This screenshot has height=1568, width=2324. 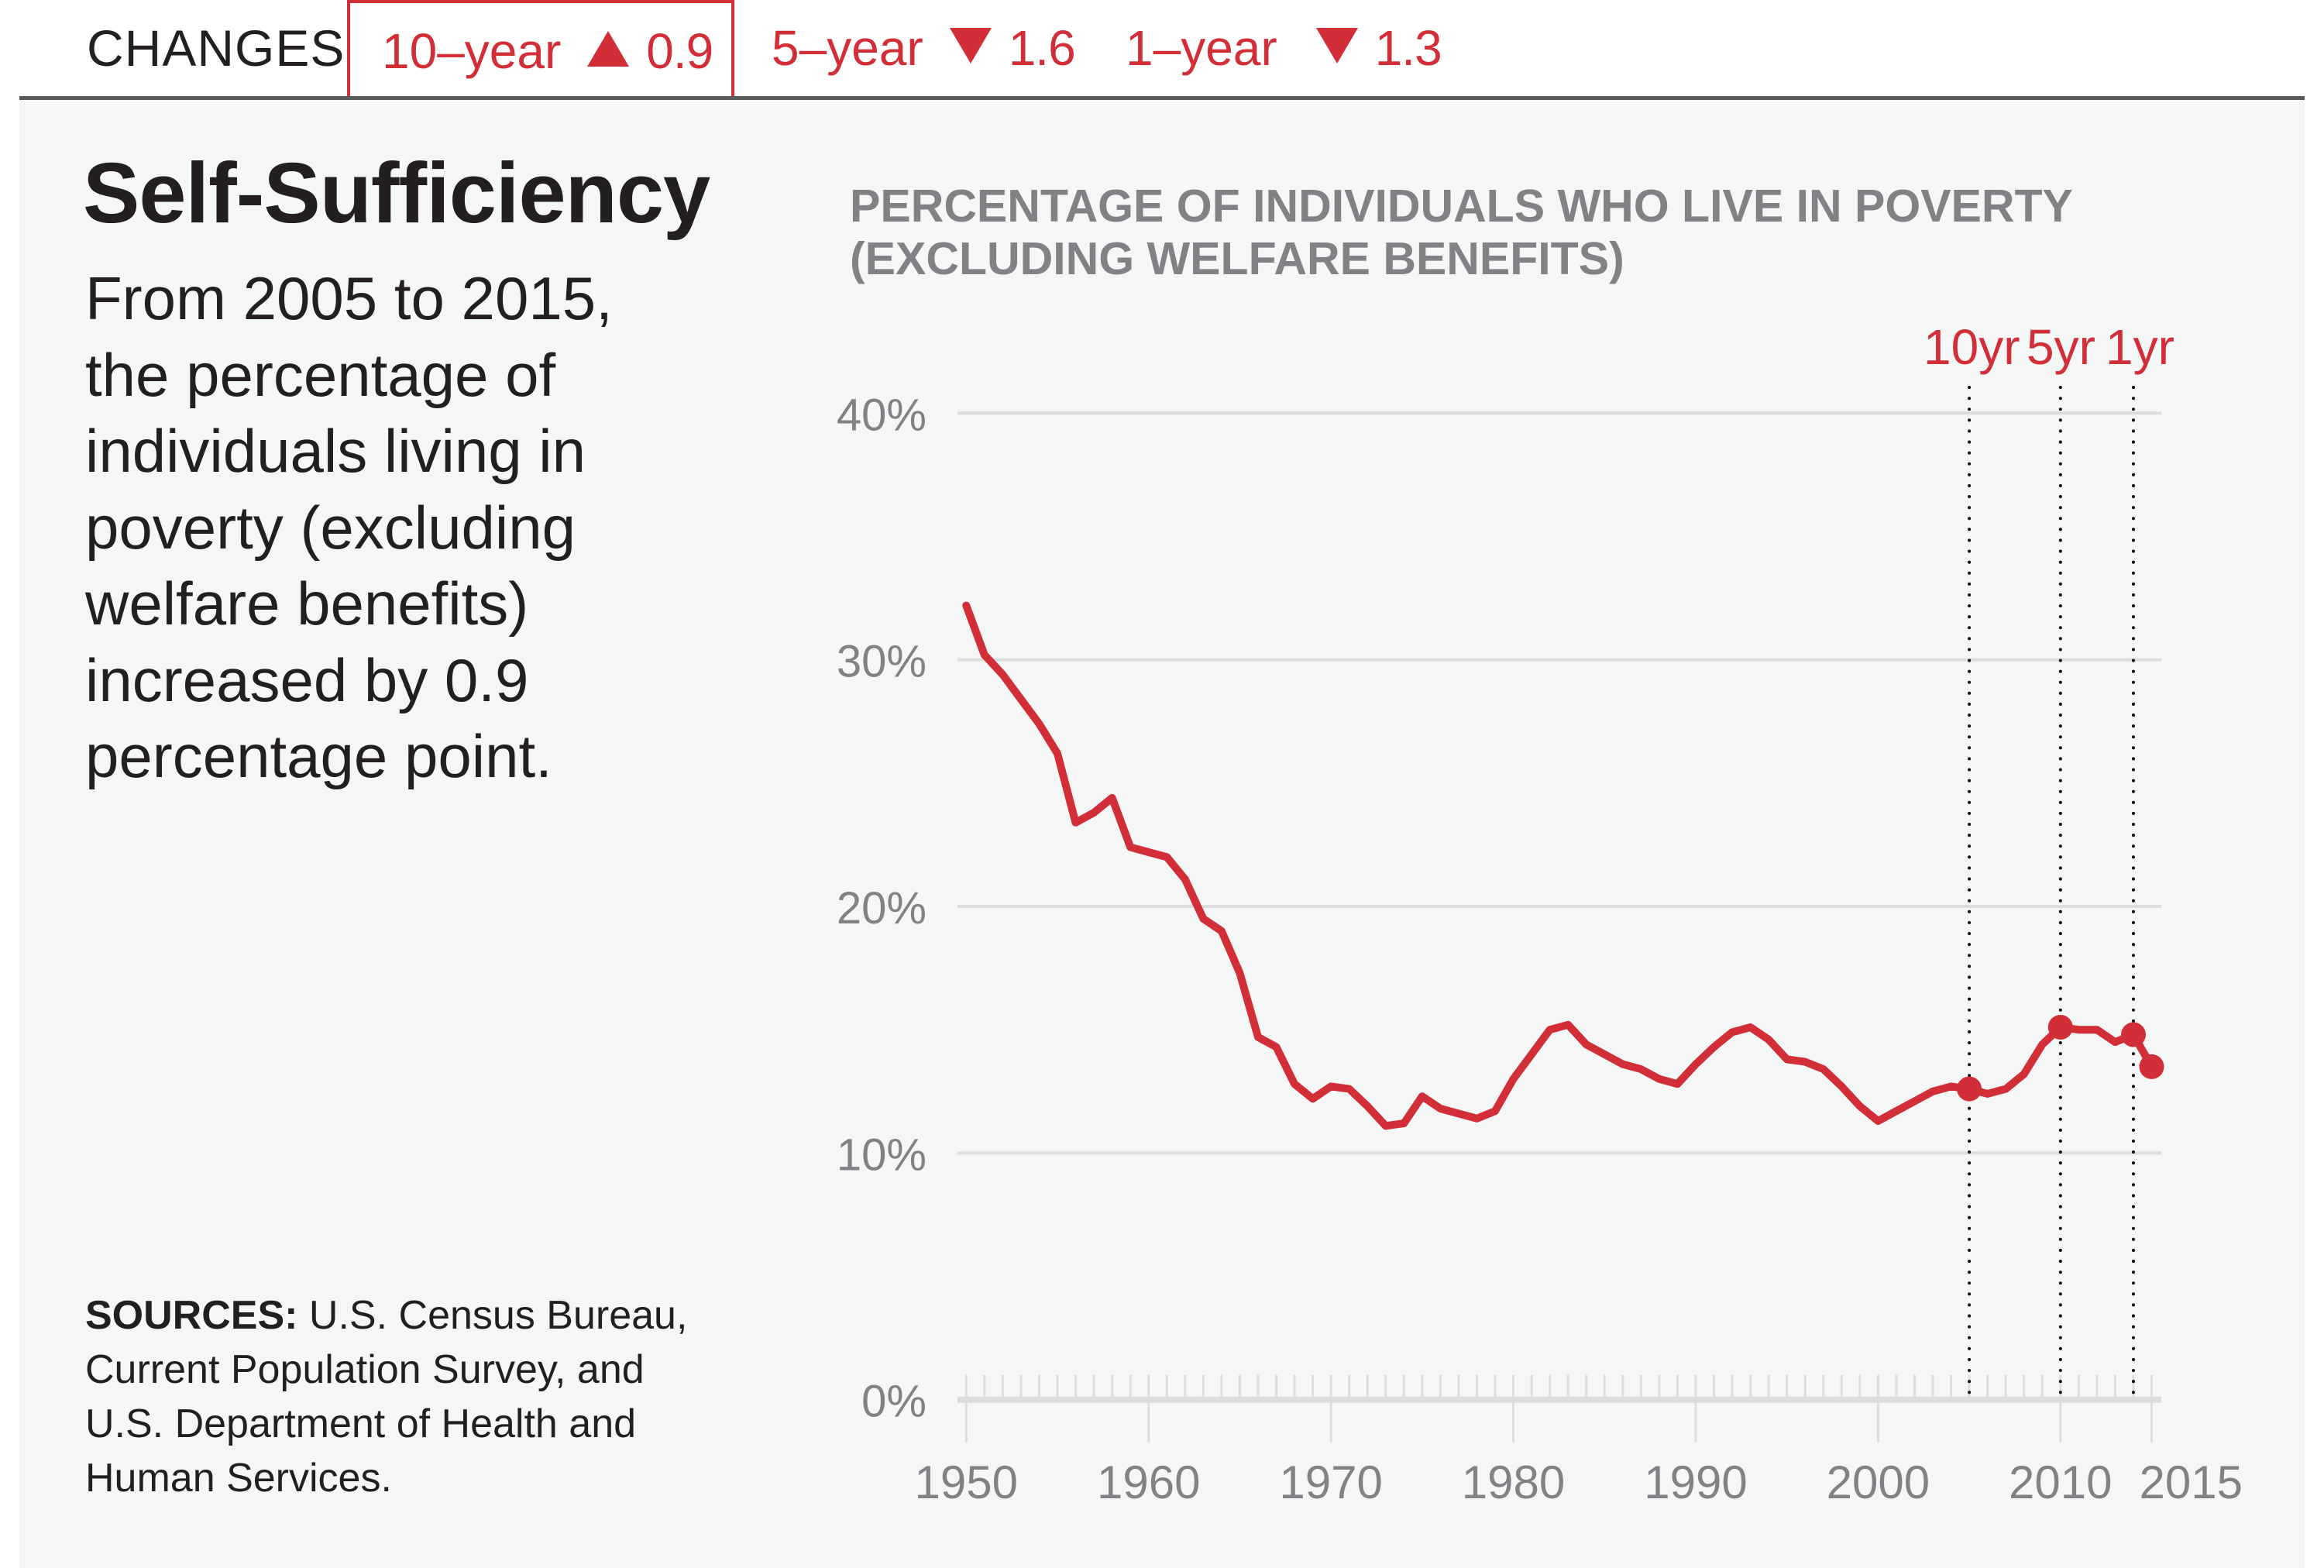 What do you see at coordinates (1288, 49) in the screenshot?
I see `tab-1-year: 1–year 1.3` at bounding box center [1288, 49].